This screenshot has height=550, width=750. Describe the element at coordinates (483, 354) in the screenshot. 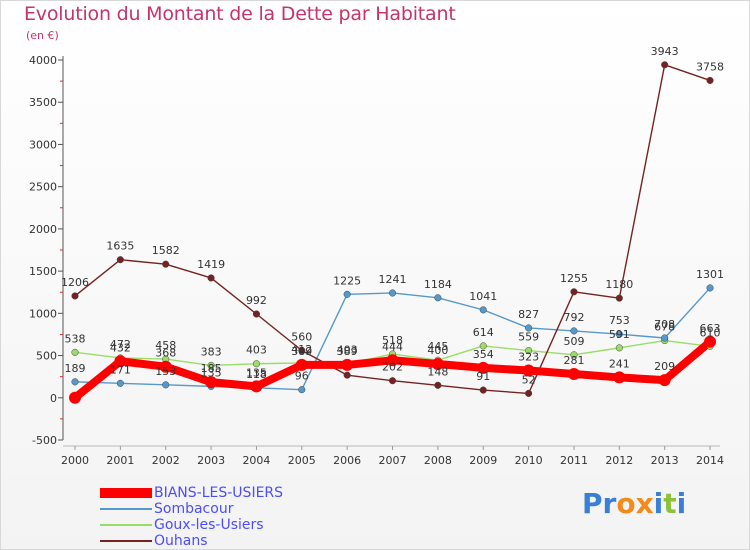

I see `series-3-label-9: 354` at that location.